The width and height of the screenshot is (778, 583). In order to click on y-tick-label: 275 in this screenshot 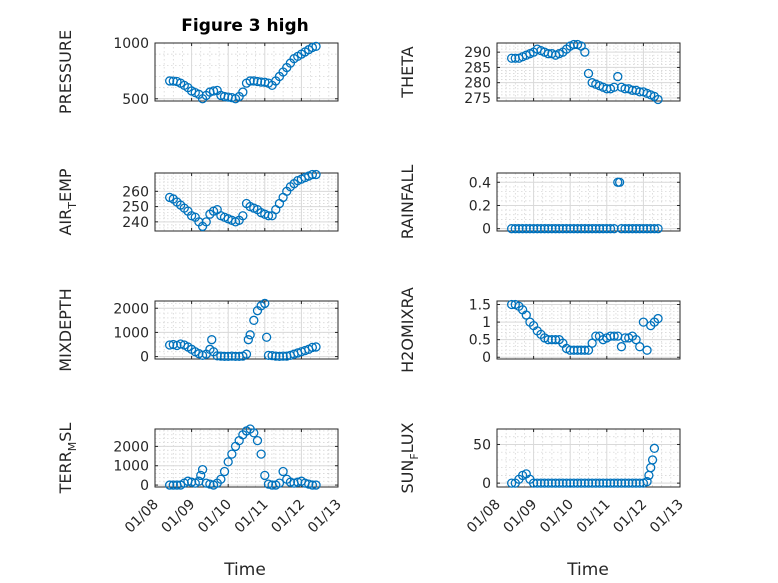, I will do `click(477, 99)`.